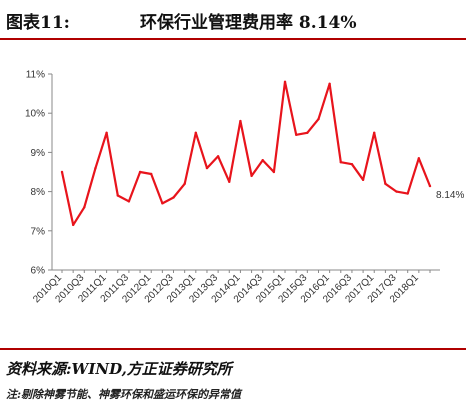 Image resolution: width=466 pixels, height=408 pixels. What do you see at coordinates (35, 75) in the screenshot?
I see `y-tick-label: 11%` at bounding box center [35, 75].